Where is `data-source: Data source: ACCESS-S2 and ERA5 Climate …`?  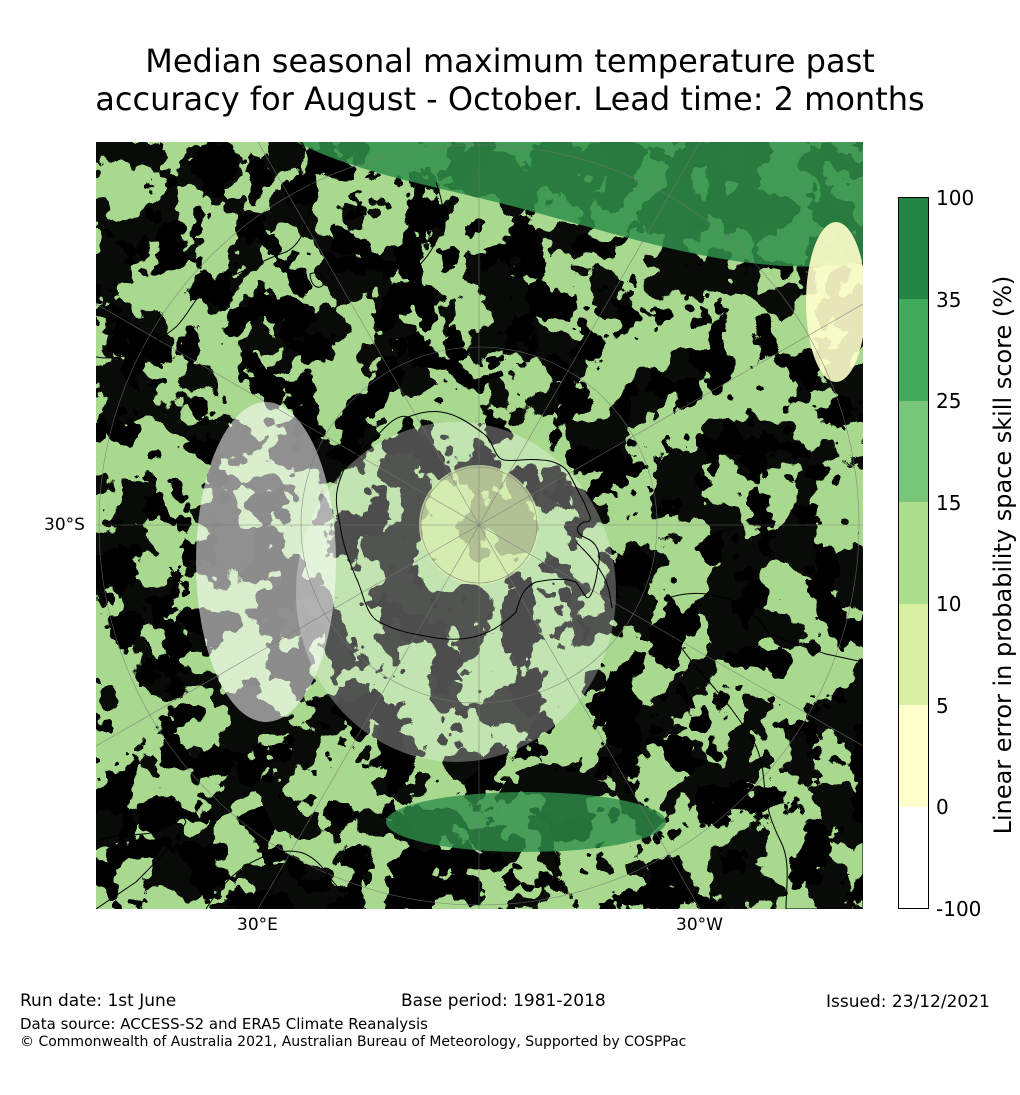
data-source: Data source: ACCESS-S2 and ERA5 Climate … is located at coordinates (224, 1024).